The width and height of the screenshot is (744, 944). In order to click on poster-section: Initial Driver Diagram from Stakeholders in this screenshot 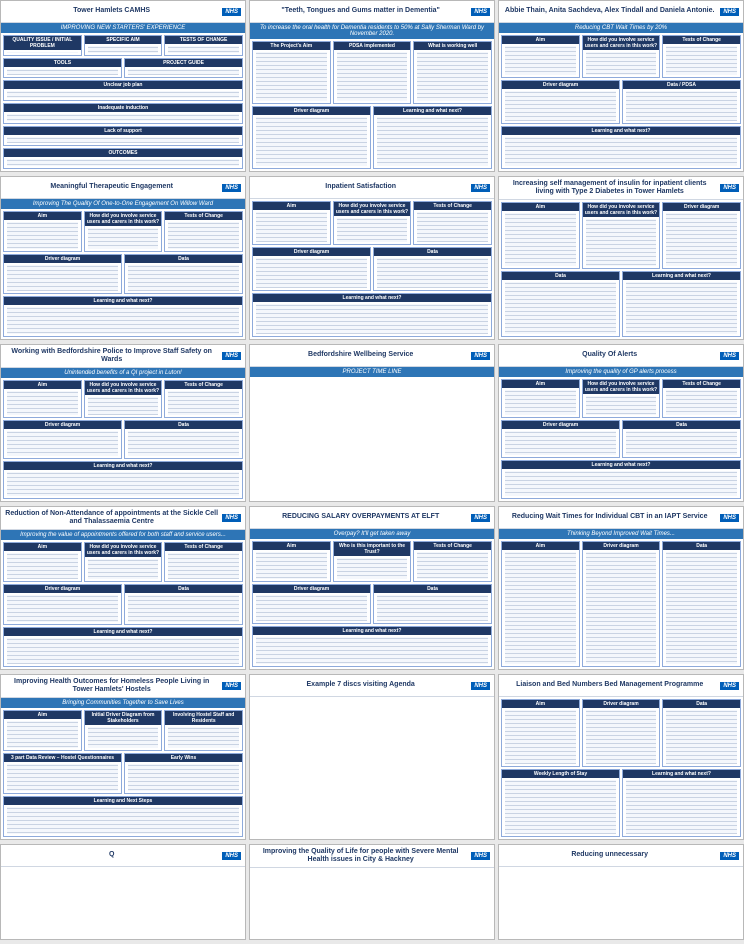, I will do `click(123, 731)`.